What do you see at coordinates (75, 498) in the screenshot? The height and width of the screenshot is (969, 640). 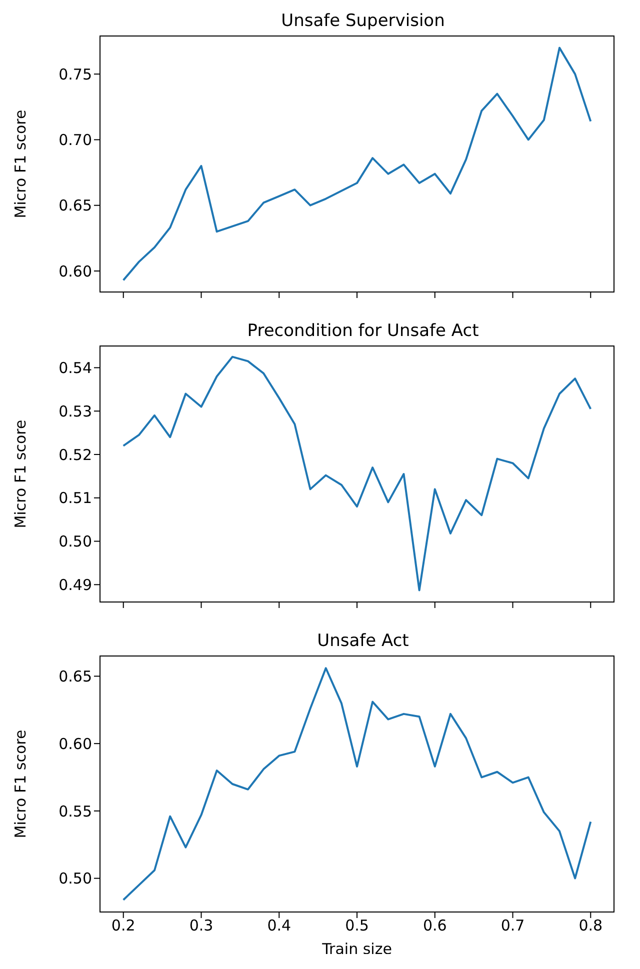 I see `y-tick-label: 0.51` at bounding box center [75, 498].